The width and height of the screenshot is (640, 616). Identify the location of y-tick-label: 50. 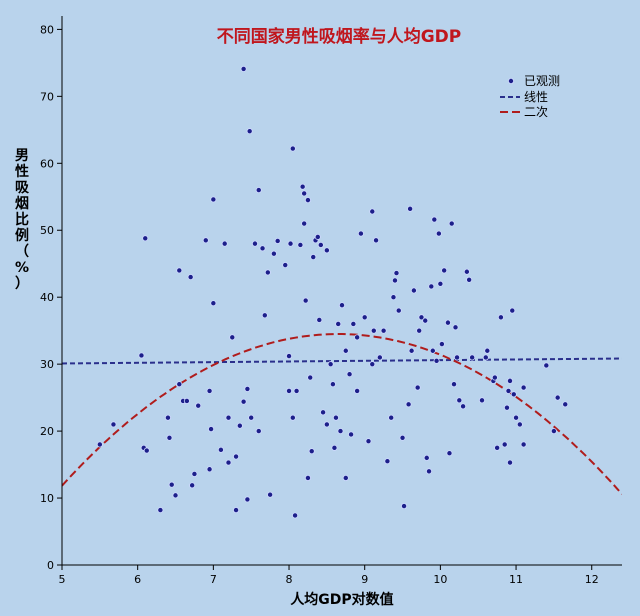
(47, 230).